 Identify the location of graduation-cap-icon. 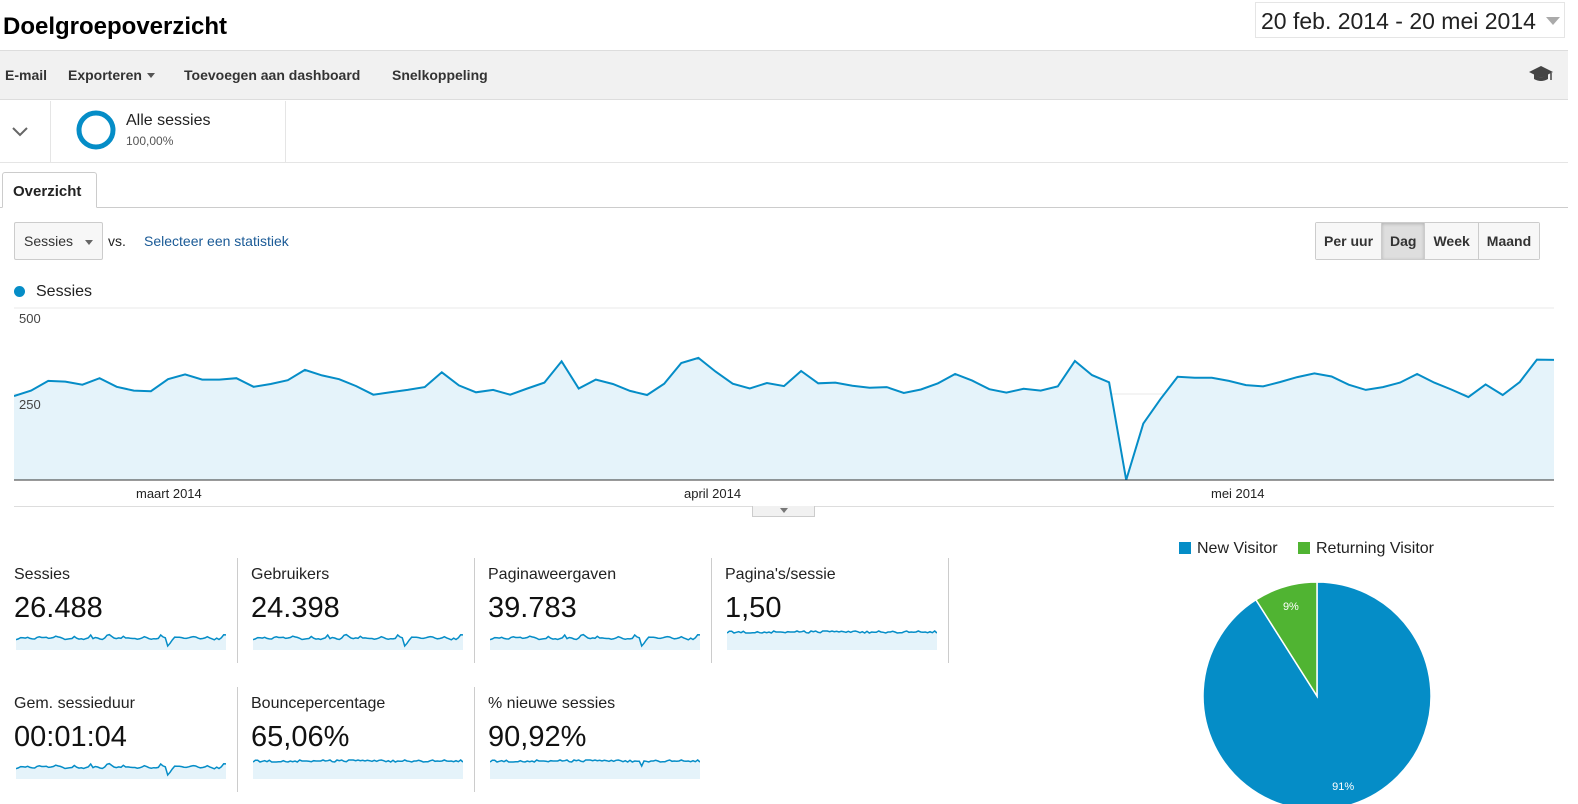
(1541, 74).